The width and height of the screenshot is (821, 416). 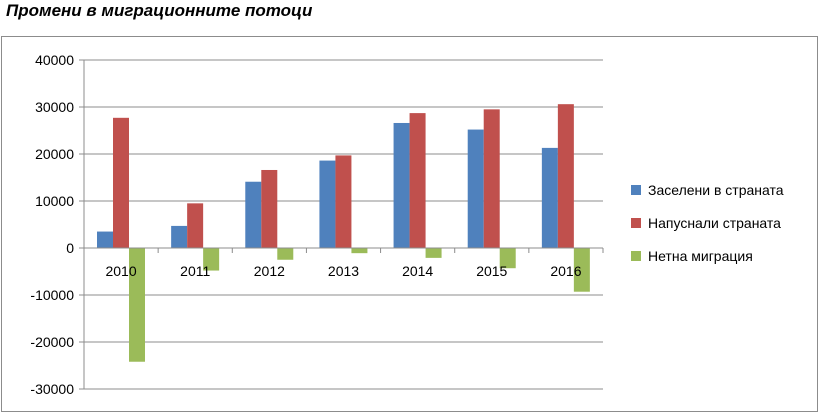 I want to click on bar-1-2012, so click(x=253, y=214).